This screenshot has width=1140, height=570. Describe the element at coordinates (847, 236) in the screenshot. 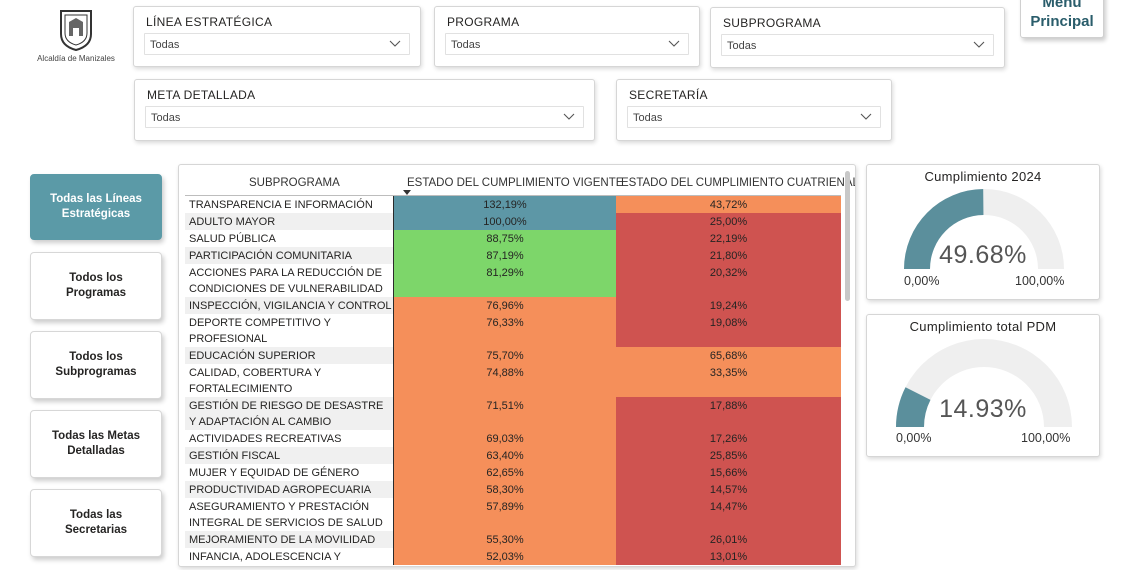

I see `table-scrollbar` at that location.